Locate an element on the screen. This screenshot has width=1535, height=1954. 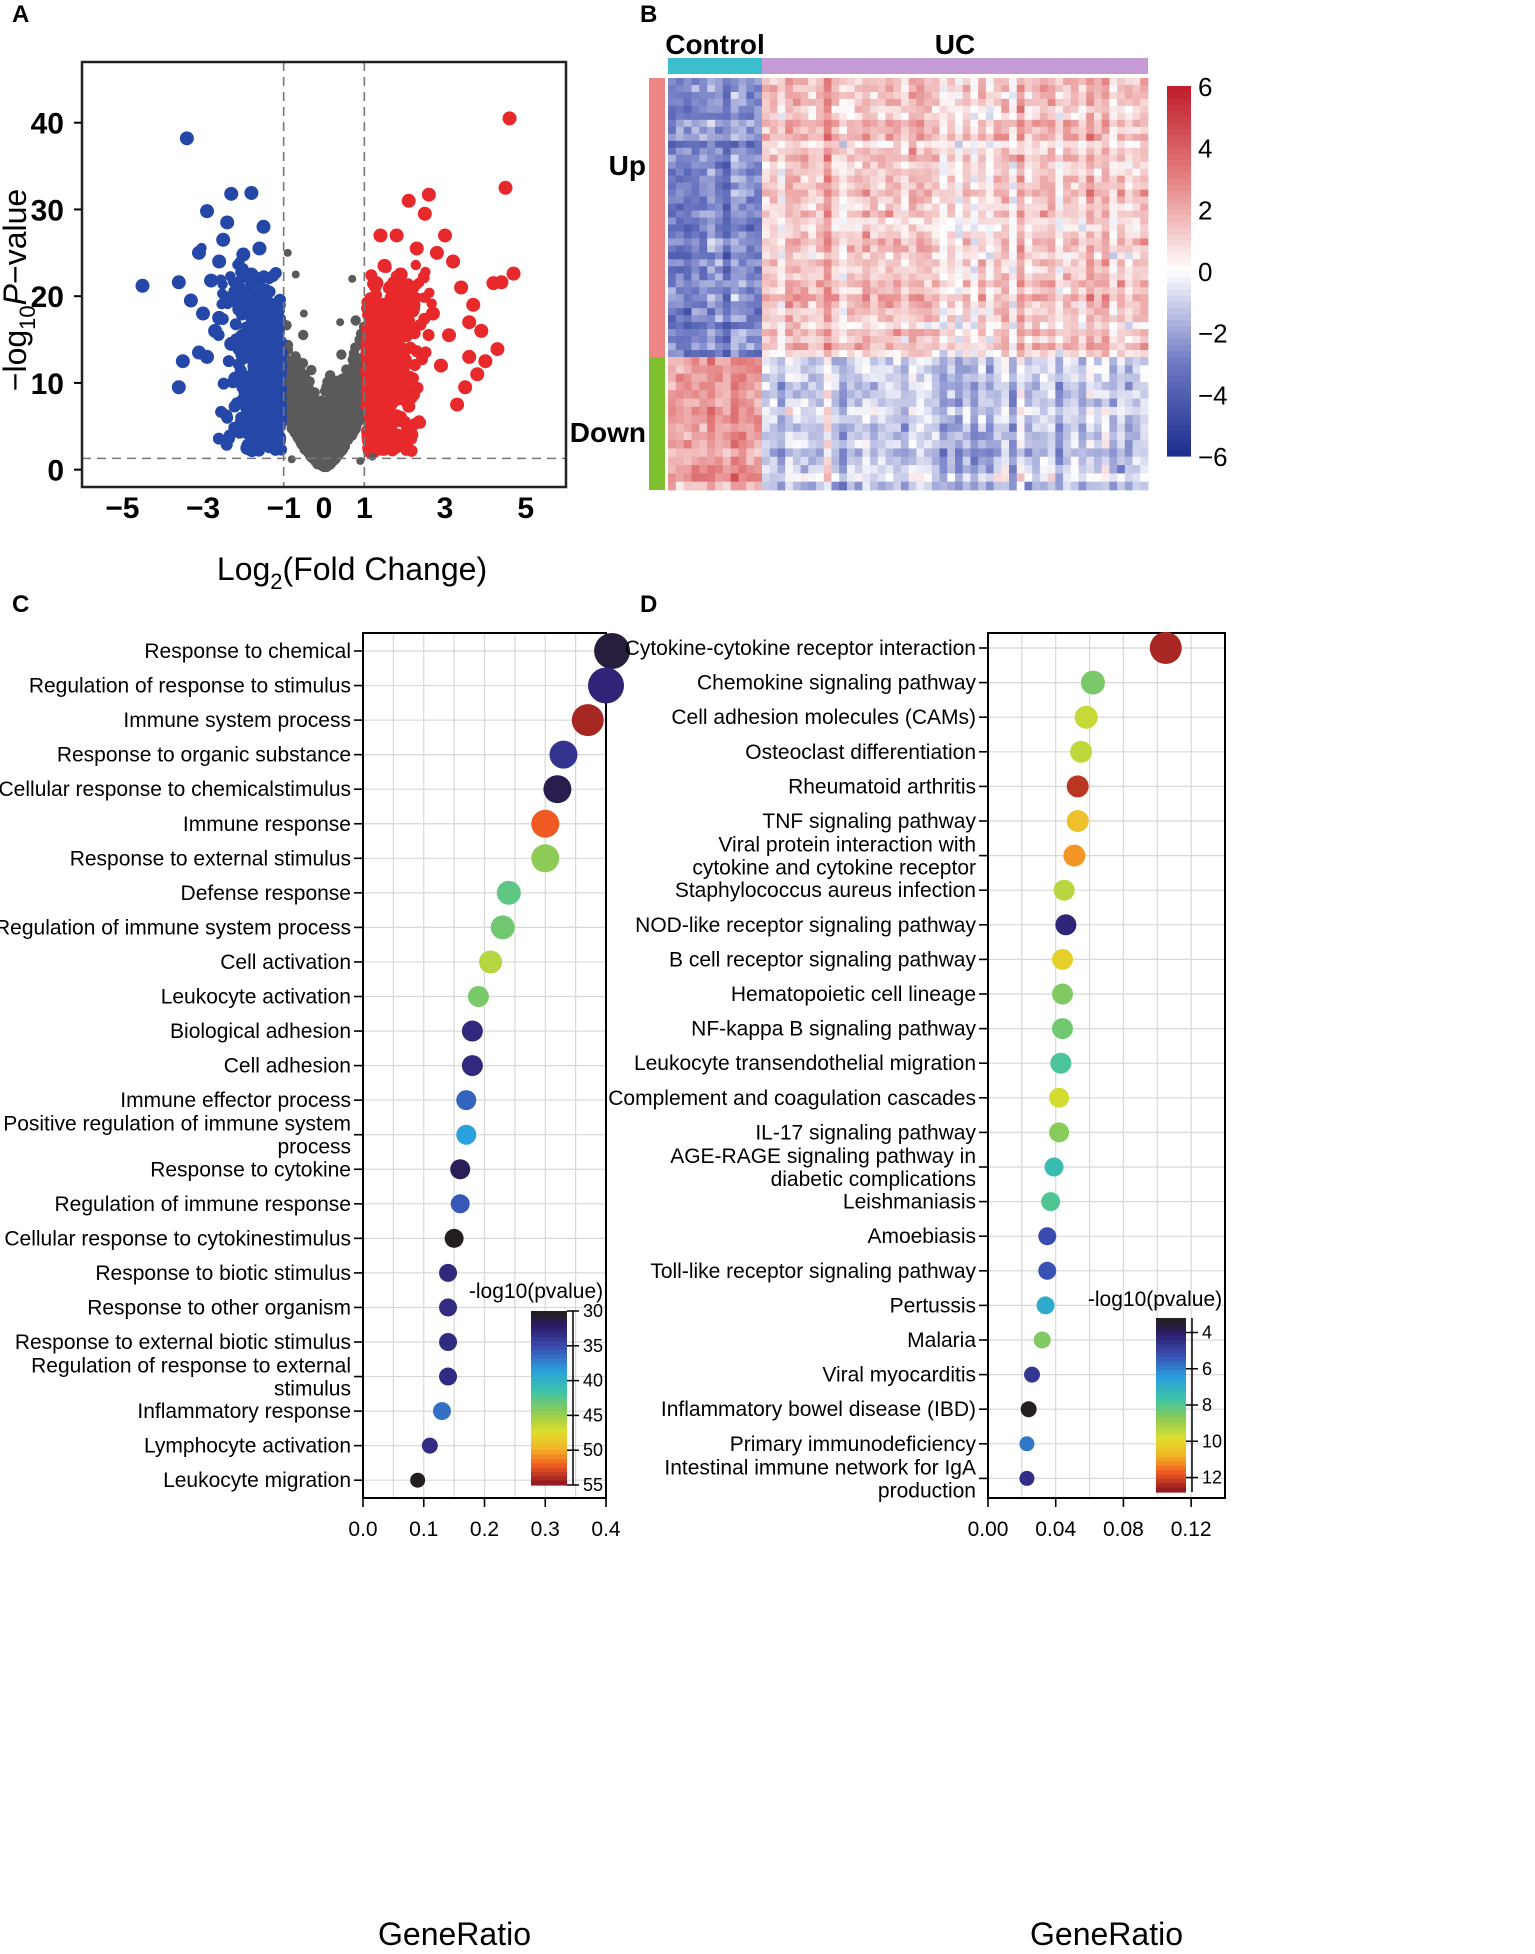
volcano-point is located at coordinates (327, 432).